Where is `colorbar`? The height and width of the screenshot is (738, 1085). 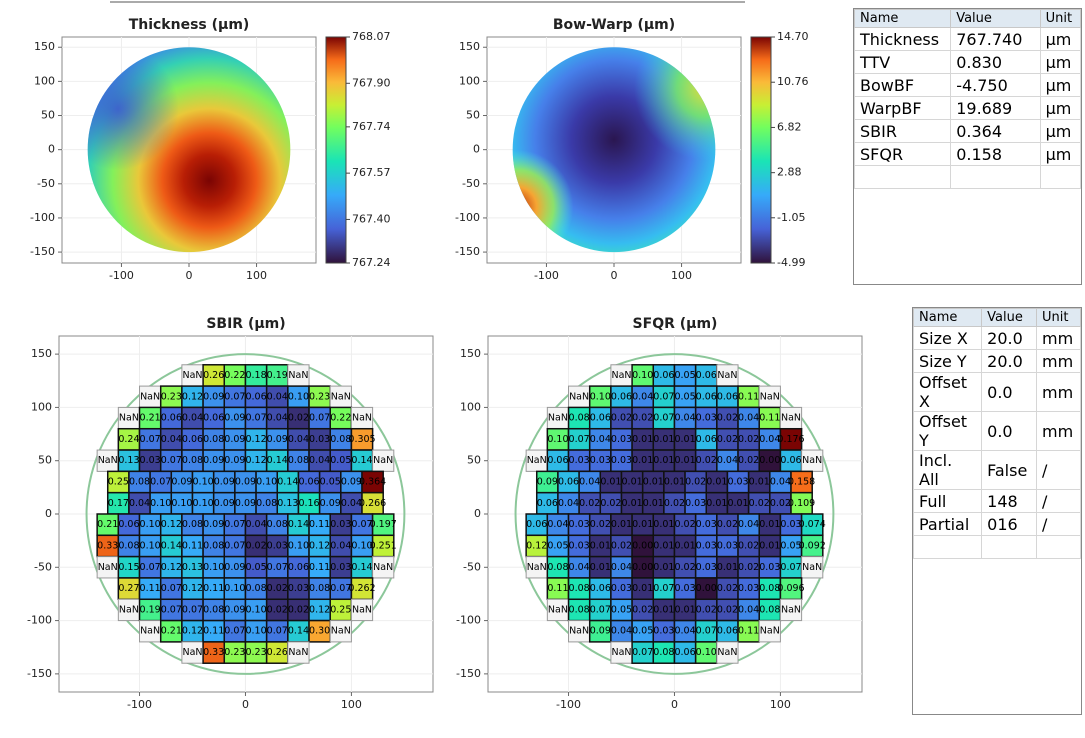 colorbar is located at coordinates (761, 150).